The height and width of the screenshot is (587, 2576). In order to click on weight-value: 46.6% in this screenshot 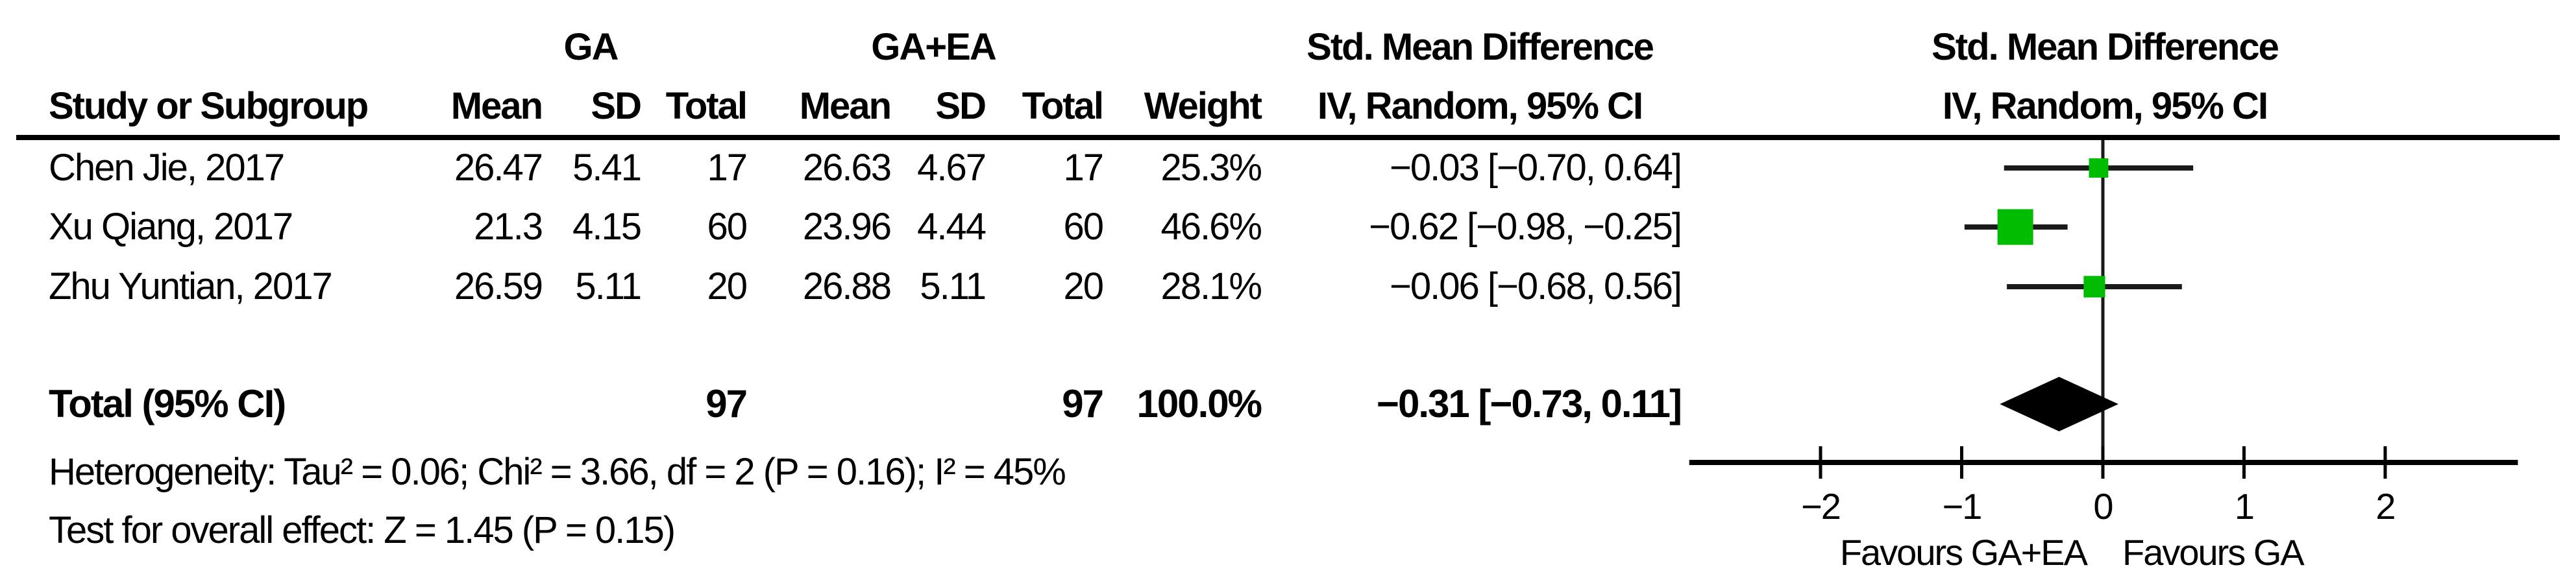, I will do `click(1211, 227)`.